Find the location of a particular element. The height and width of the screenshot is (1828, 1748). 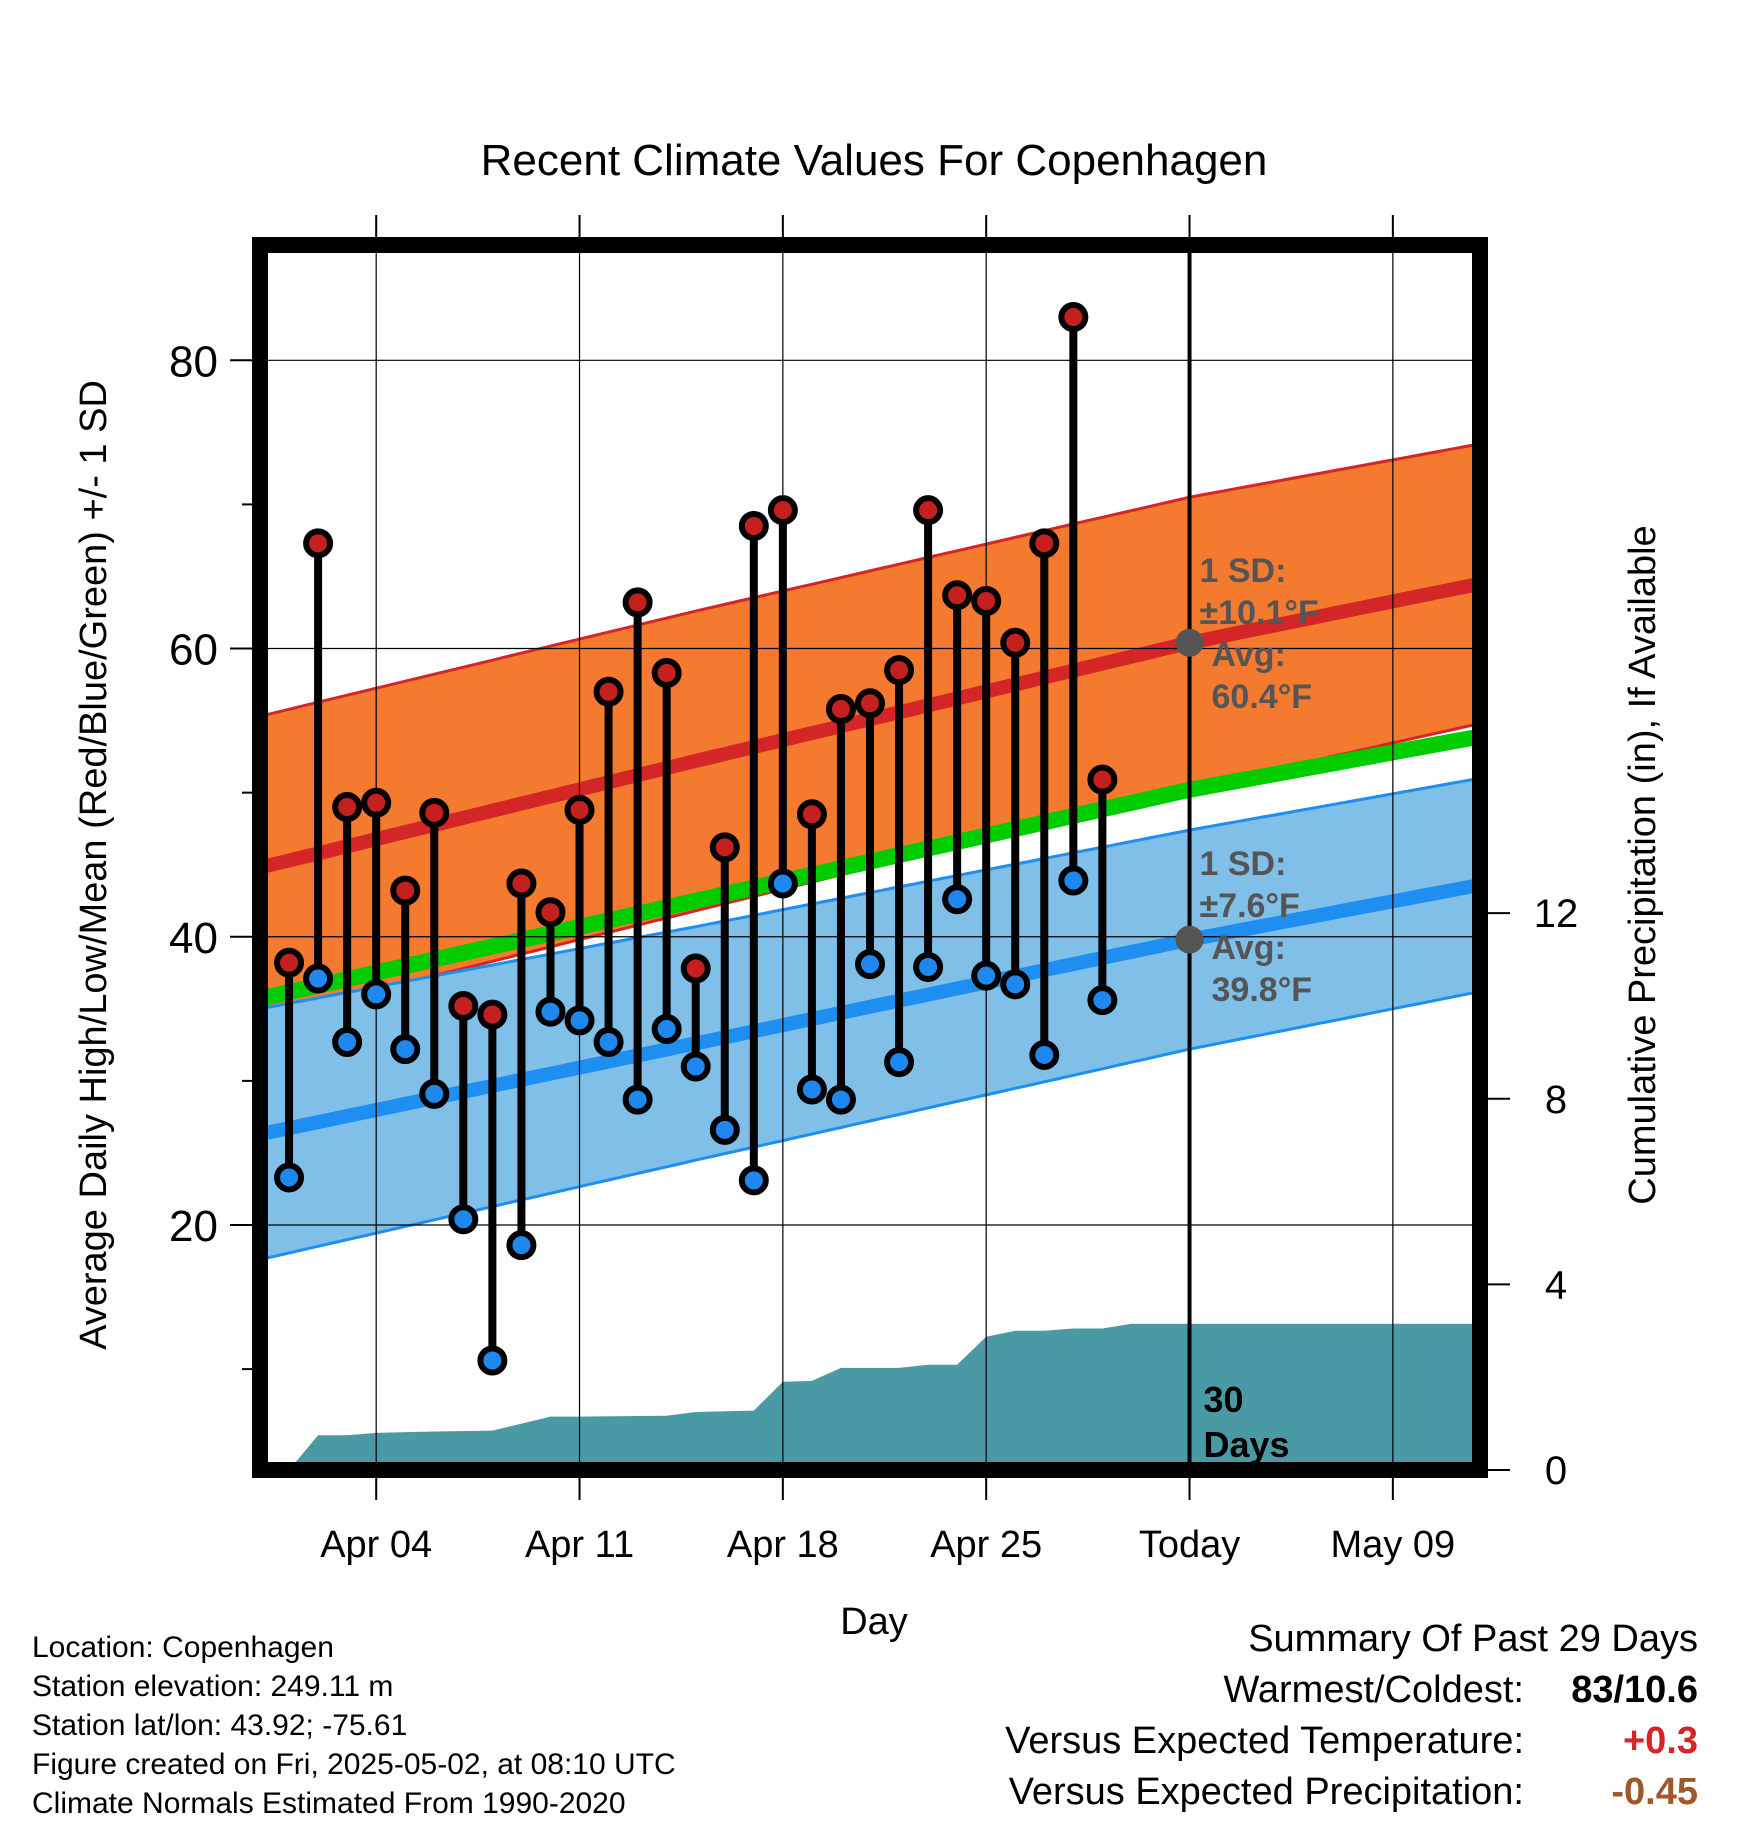

chart-title: Recent Climate Values For Copenhagen is located at coordinates (874, 160).